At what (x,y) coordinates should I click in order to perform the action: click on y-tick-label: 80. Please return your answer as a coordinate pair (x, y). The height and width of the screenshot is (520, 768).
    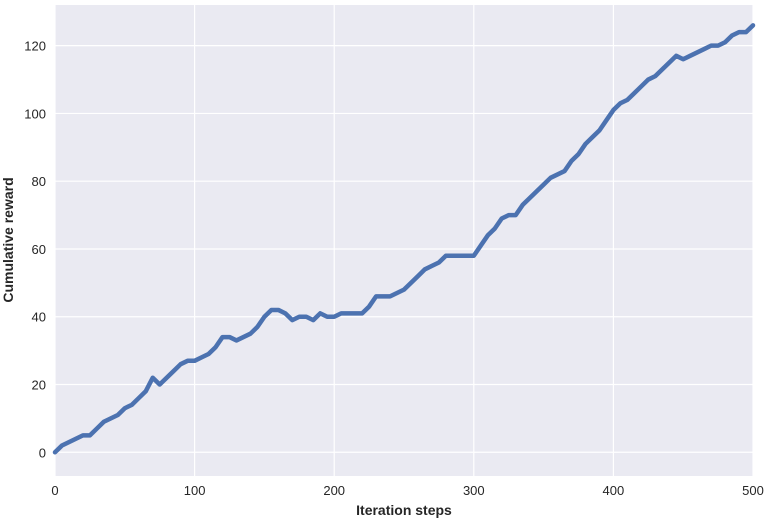
    Looking at the image, I should click on (39, 181).